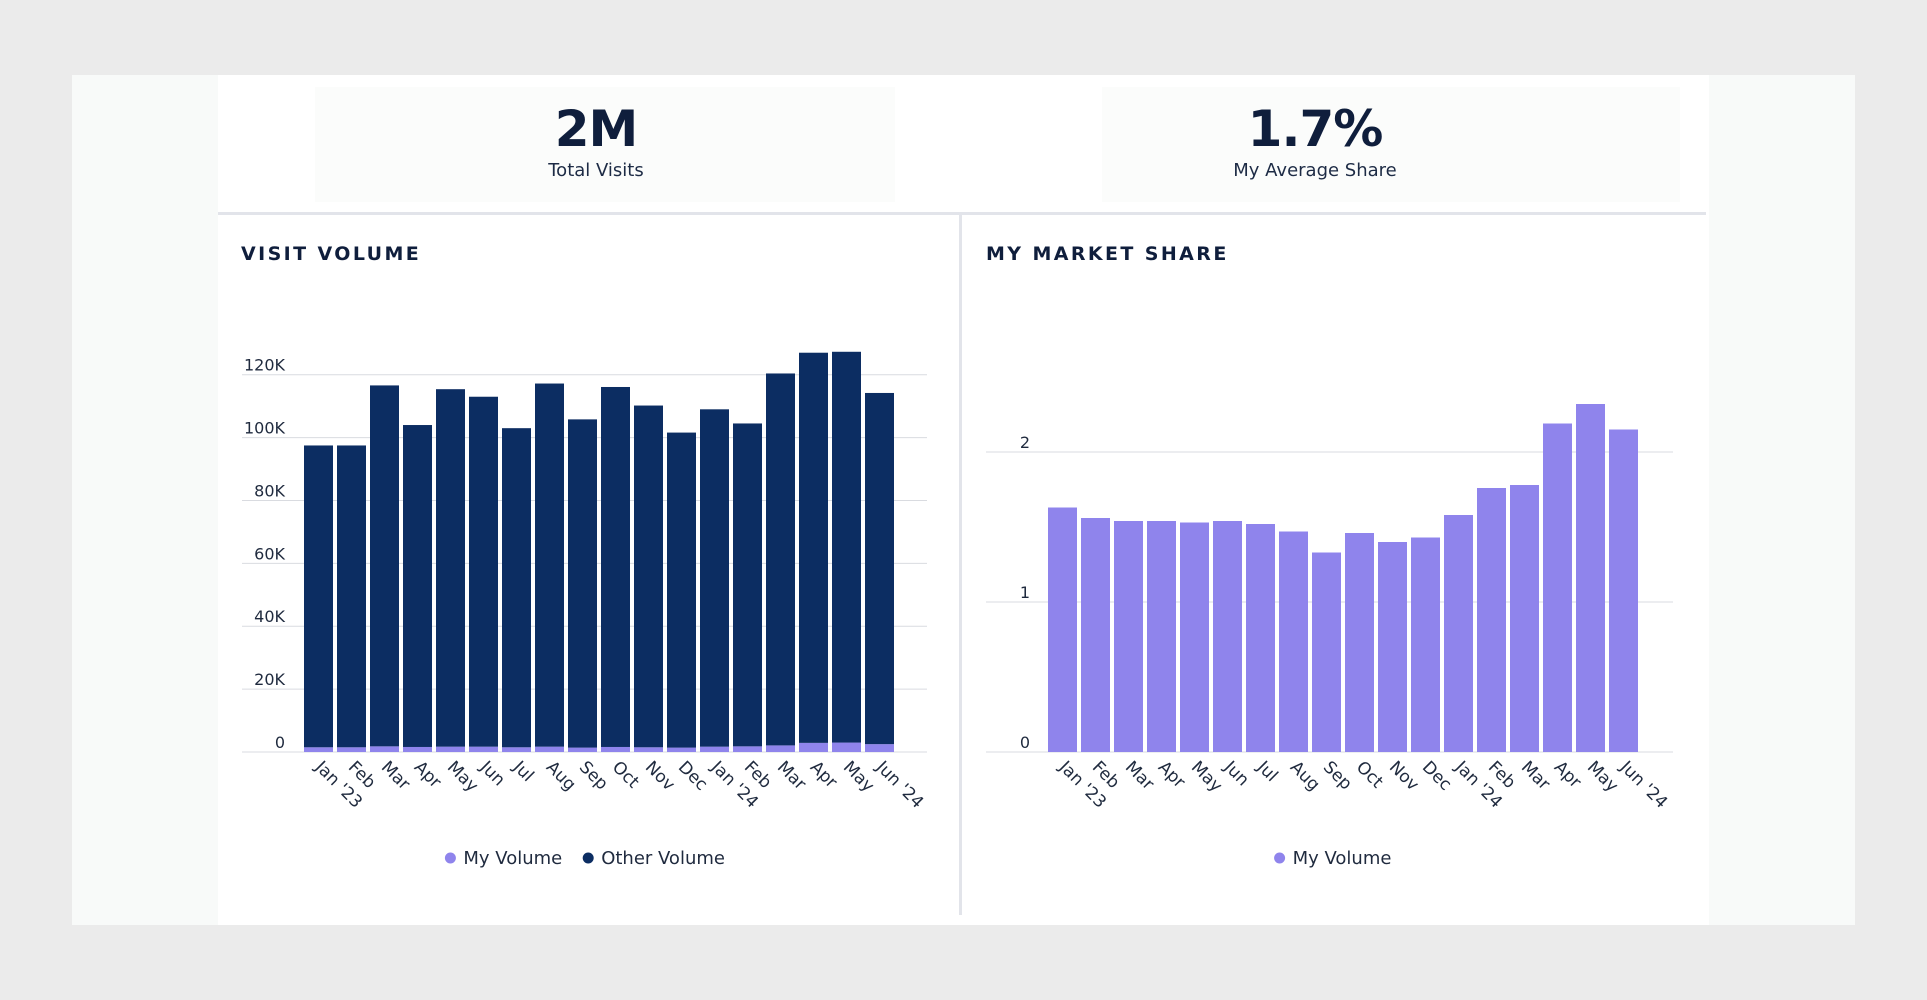 The width and height of the screenshot is (1927, 1000). What do you see at coordinates (265, 428) in the screenshot?
I see `y-tick-label: 100K` at bounding box center [265, 428].